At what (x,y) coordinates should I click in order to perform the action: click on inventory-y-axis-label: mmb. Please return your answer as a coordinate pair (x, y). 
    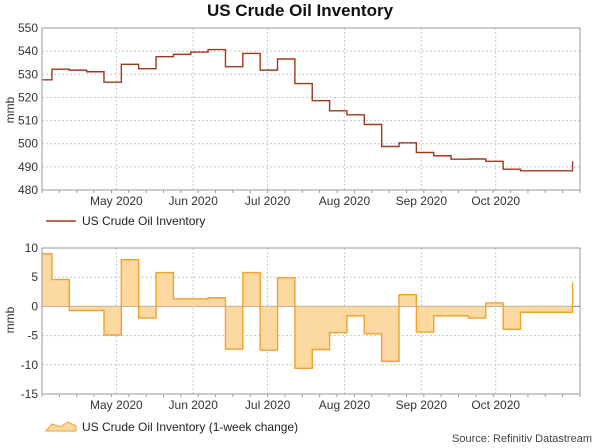
    Looking at the image, I should click on (10, 109).